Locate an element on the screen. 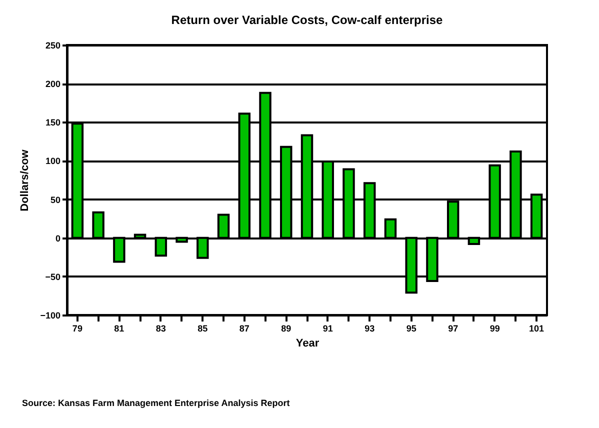  x-tick-label: 95 is located at coordinates (411, 329).